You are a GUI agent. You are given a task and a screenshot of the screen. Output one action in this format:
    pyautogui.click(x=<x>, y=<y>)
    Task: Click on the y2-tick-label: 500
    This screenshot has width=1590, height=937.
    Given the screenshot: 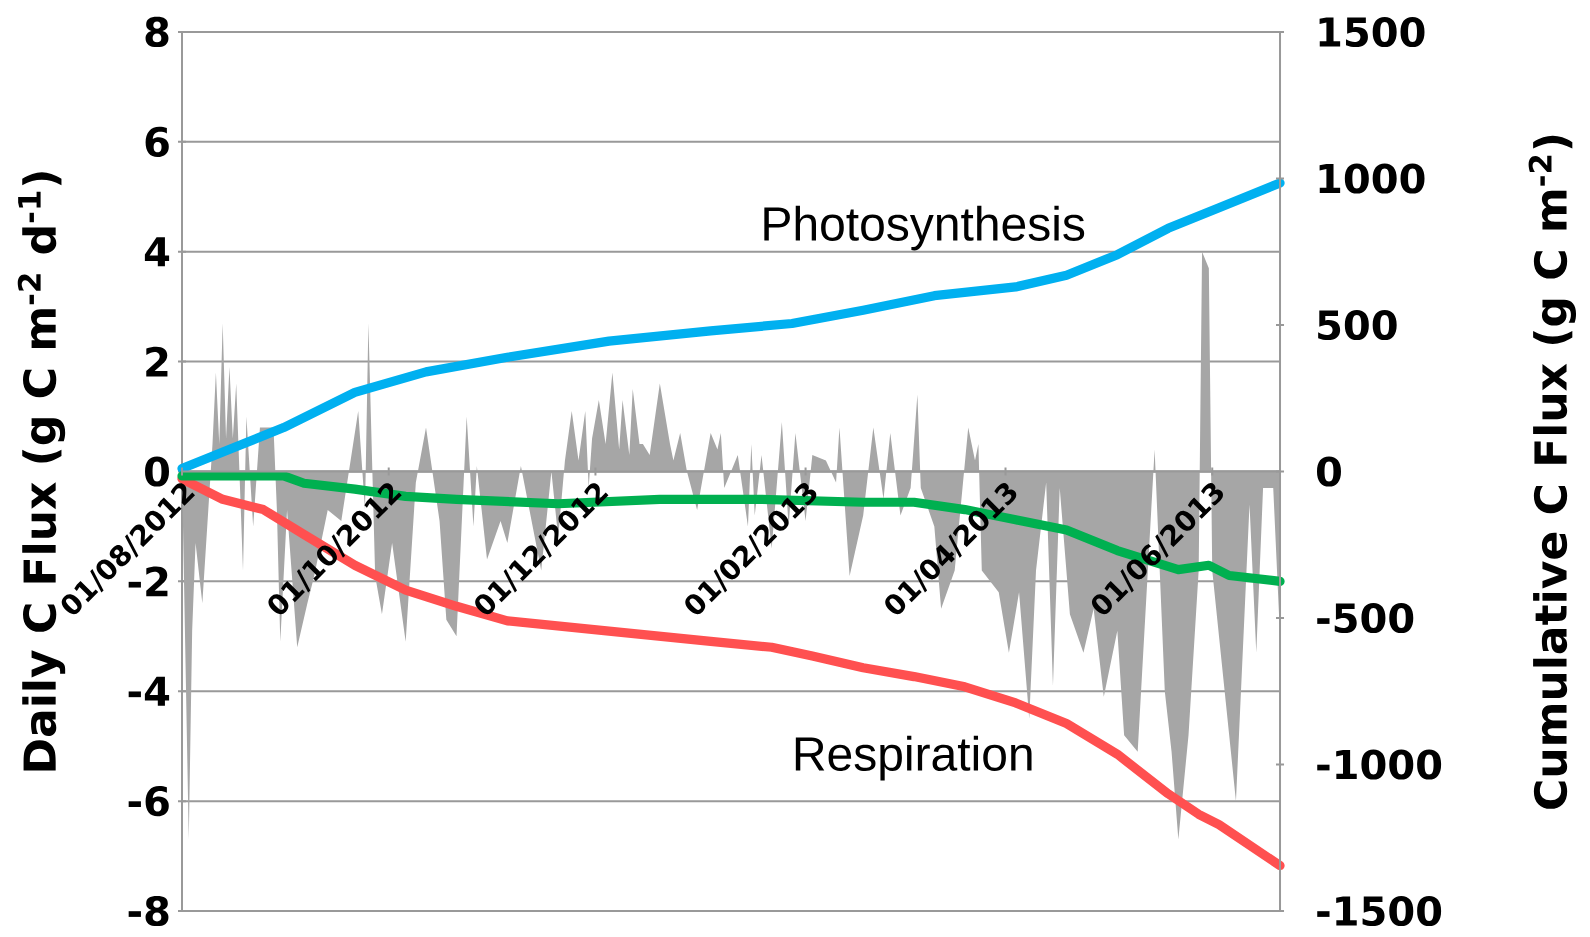 What is the action you would take?
    pyautogui.click(x=1357, y=325)
    